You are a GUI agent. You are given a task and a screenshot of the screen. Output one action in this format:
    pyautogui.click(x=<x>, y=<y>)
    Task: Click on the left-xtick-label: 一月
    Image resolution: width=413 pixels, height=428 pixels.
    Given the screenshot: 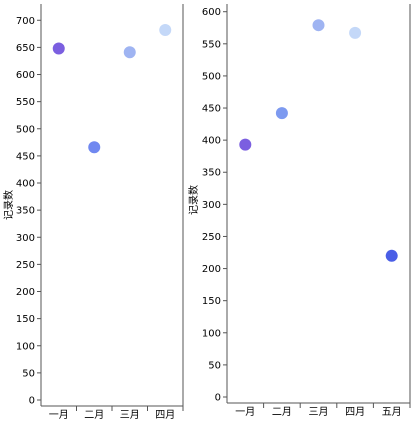 What is the action you would take?
    pyautogui.click(x=59, y=415)
    